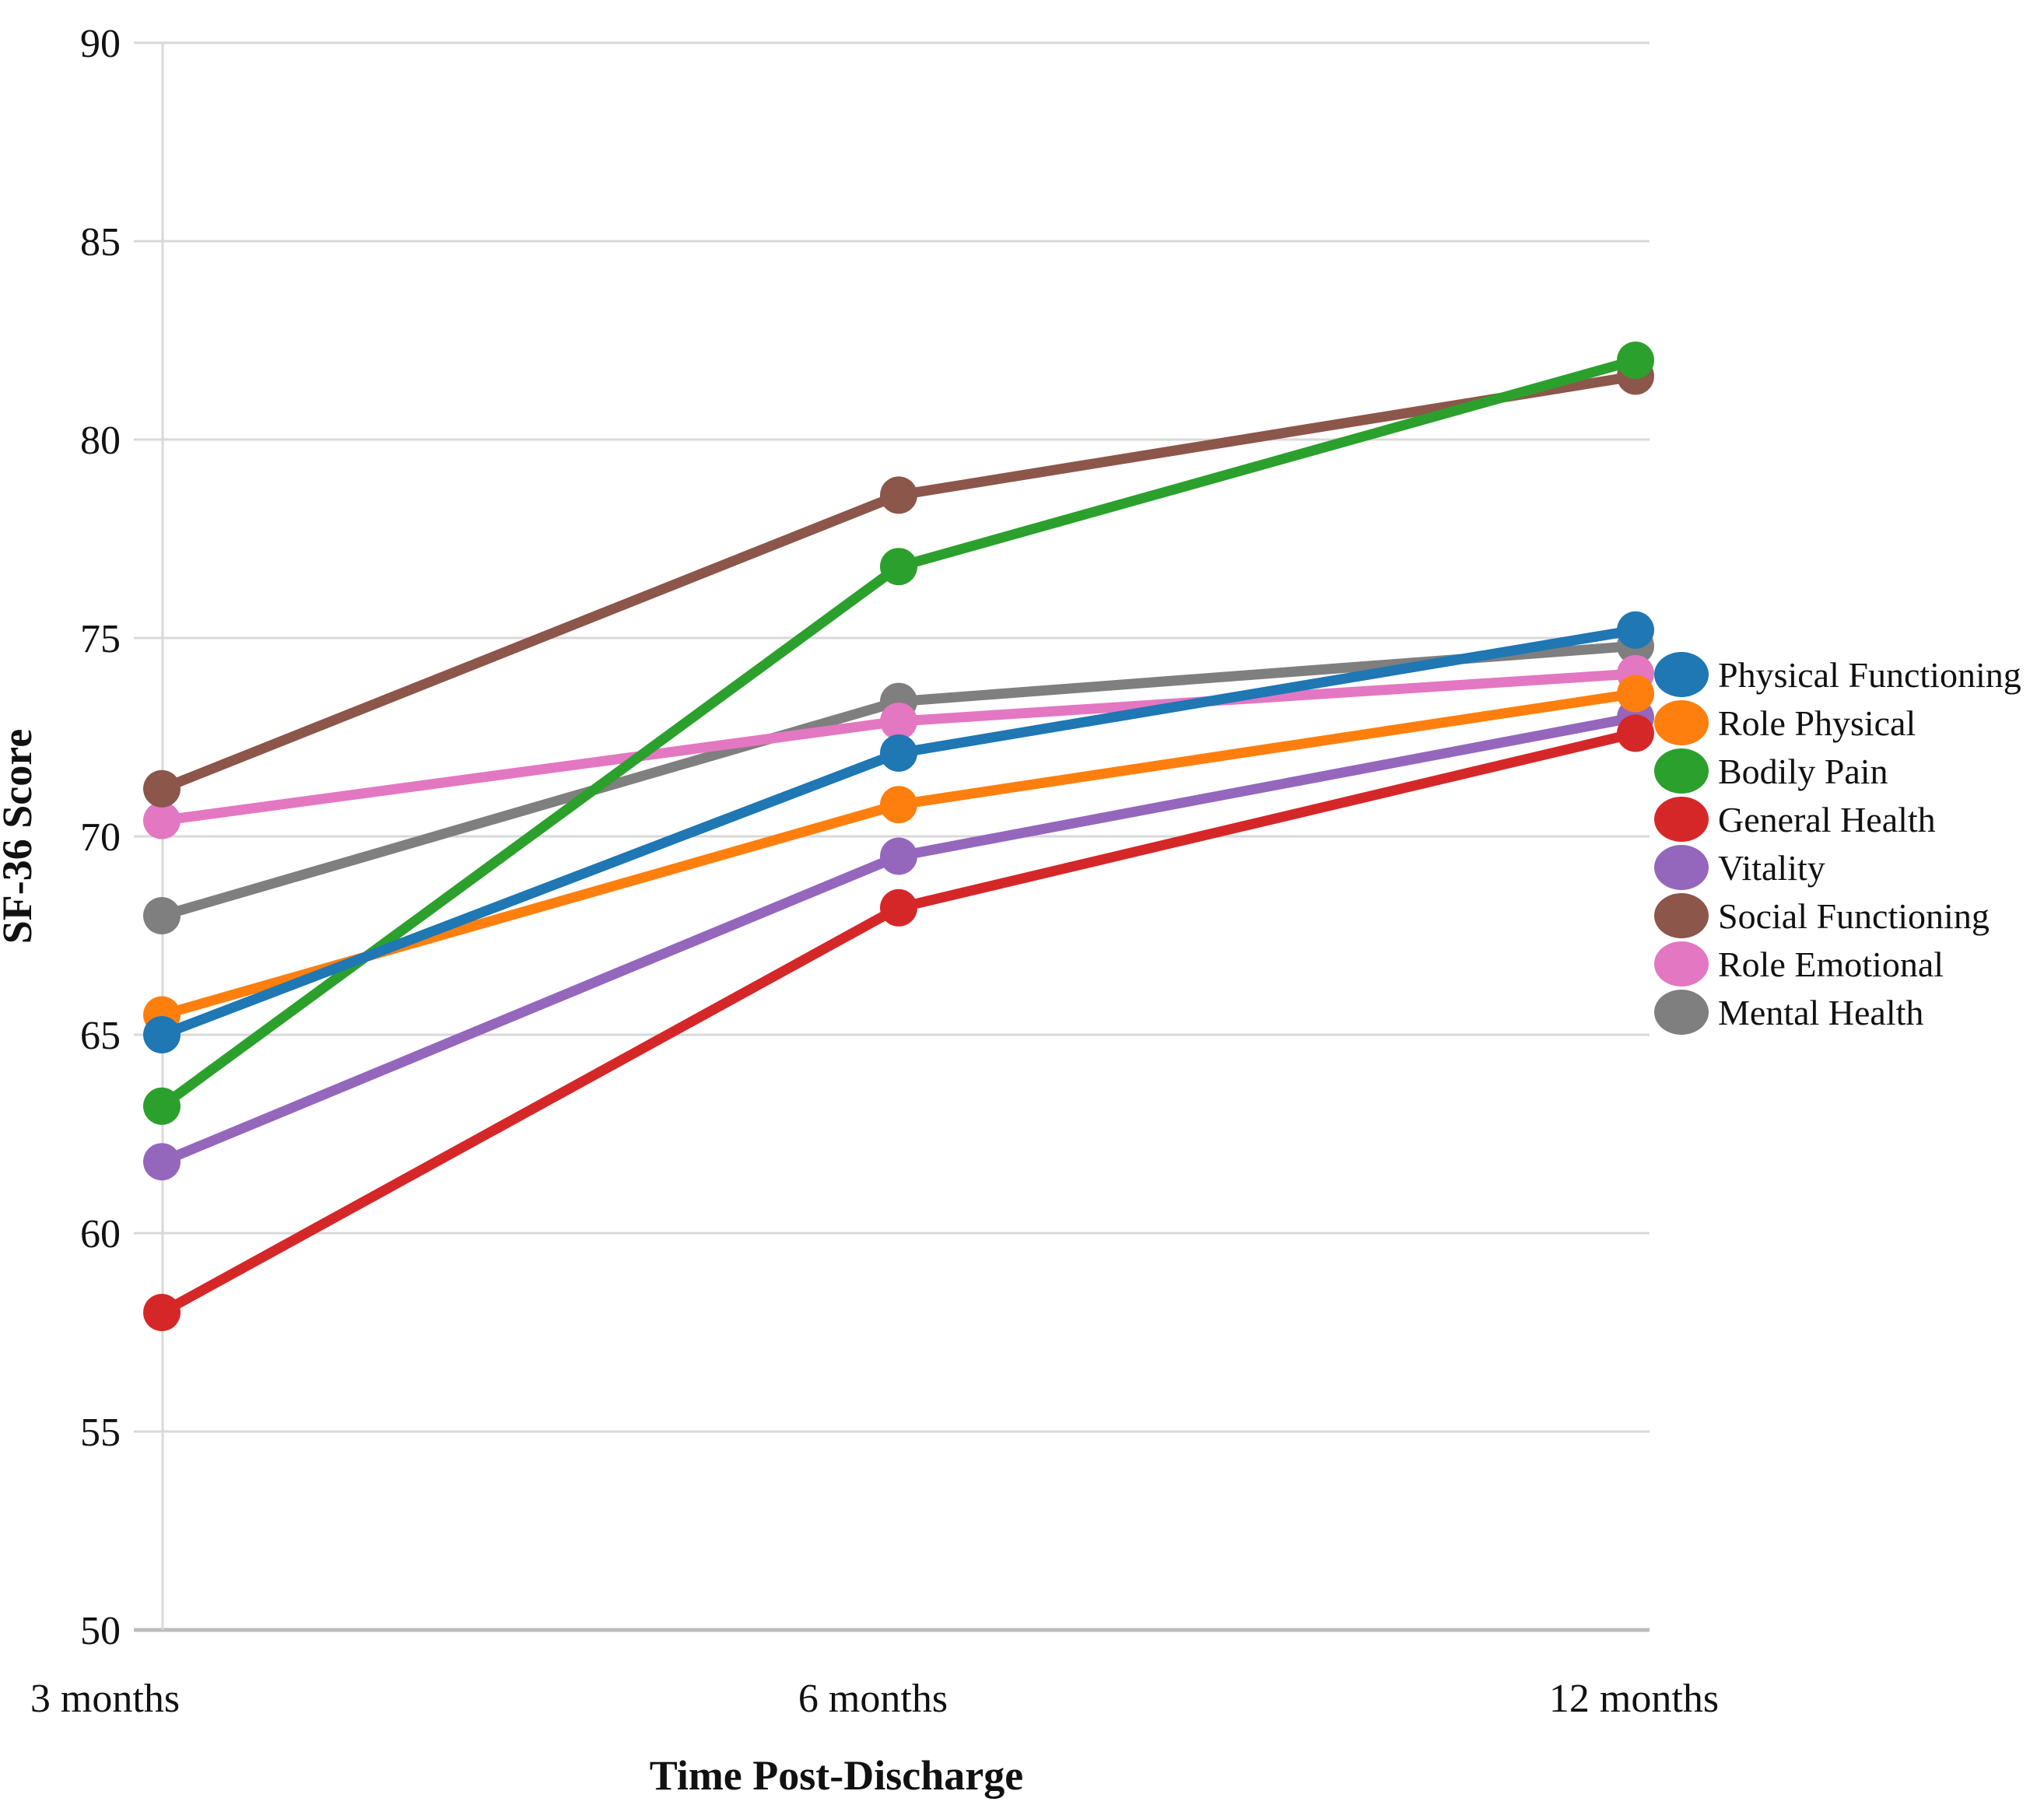 The height and width of the screenshot is (1812, 2044). What do you see at coordinates (1817, 723) in the screenshot?
I see `legend-label-role-physical: Role Physical` at bounding box center [1817, 723].